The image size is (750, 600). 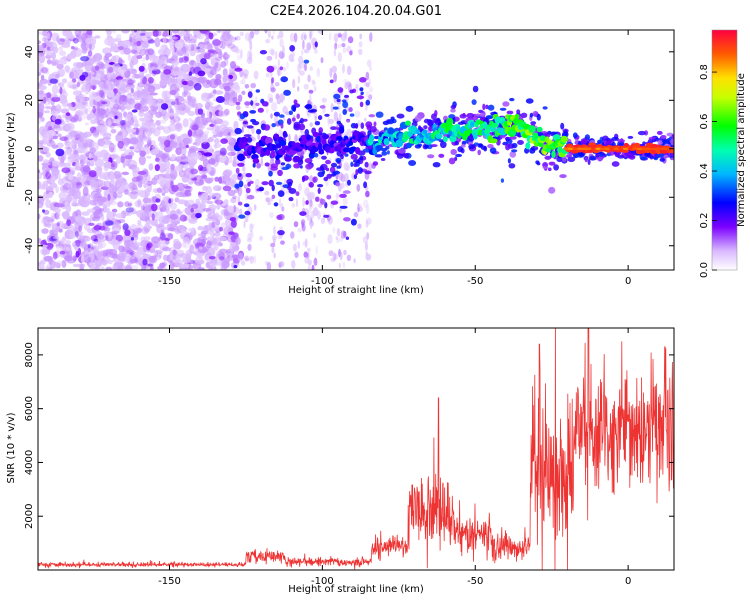 I want to click on y-tick-label: 4000, so click(x=29, y=462).